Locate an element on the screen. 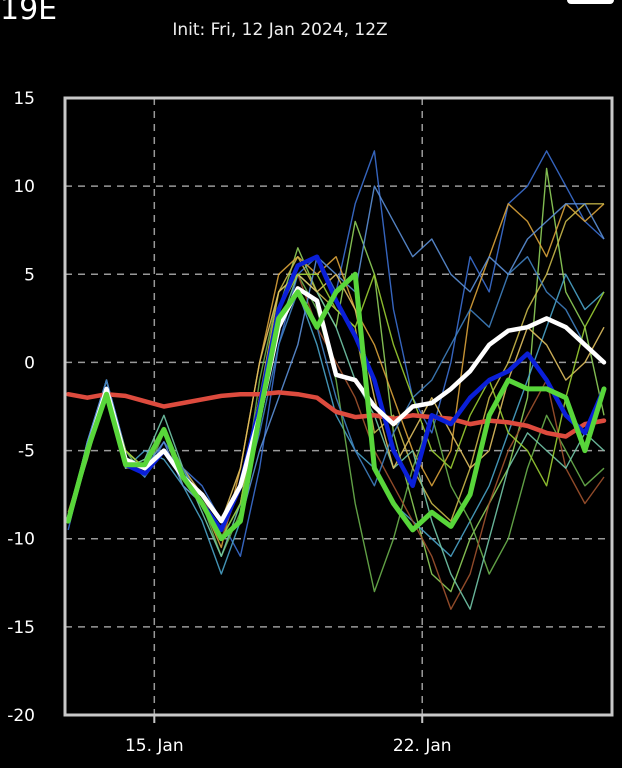 The height and width of the screenshot is (768, 622). y-tick-label: 5 is located at coordinates (29, 275).